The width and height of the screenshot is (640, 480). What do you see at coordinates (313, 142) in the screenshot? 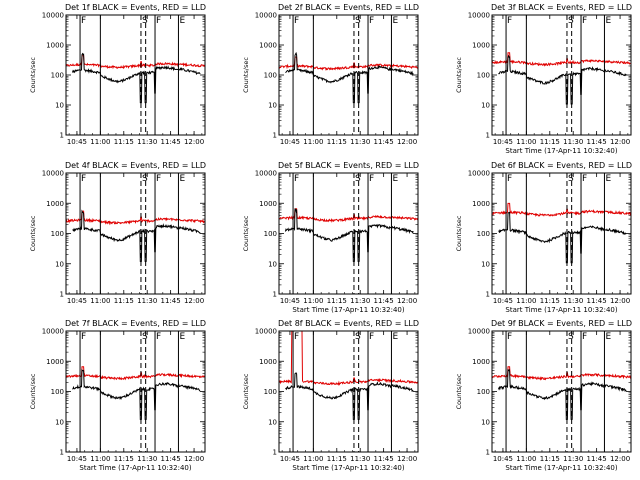
I see `x-tick-label: 11:00` at bounding box center [313, 142].